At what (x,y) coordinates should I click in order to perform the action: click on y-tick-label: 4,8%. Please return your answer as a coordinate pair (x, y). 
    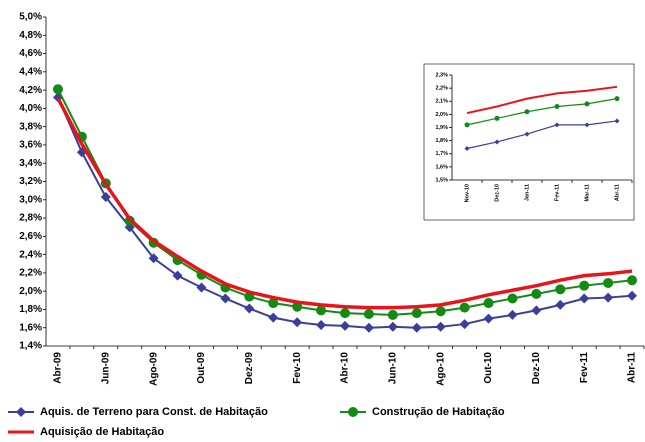
    Looking at the image, I should click on (30, 35).